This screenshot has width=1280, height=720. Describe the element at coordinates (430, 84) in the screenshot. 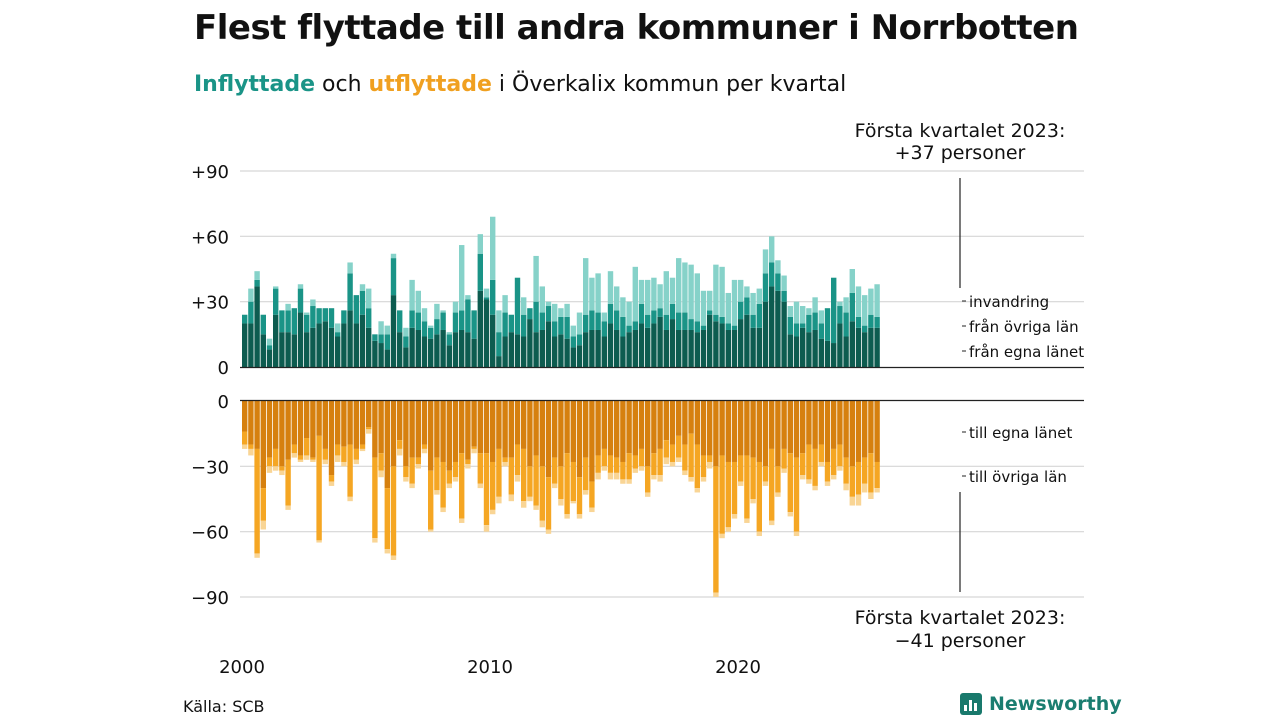

I see `subtitle-utflyttade: utflyttade` at that location.